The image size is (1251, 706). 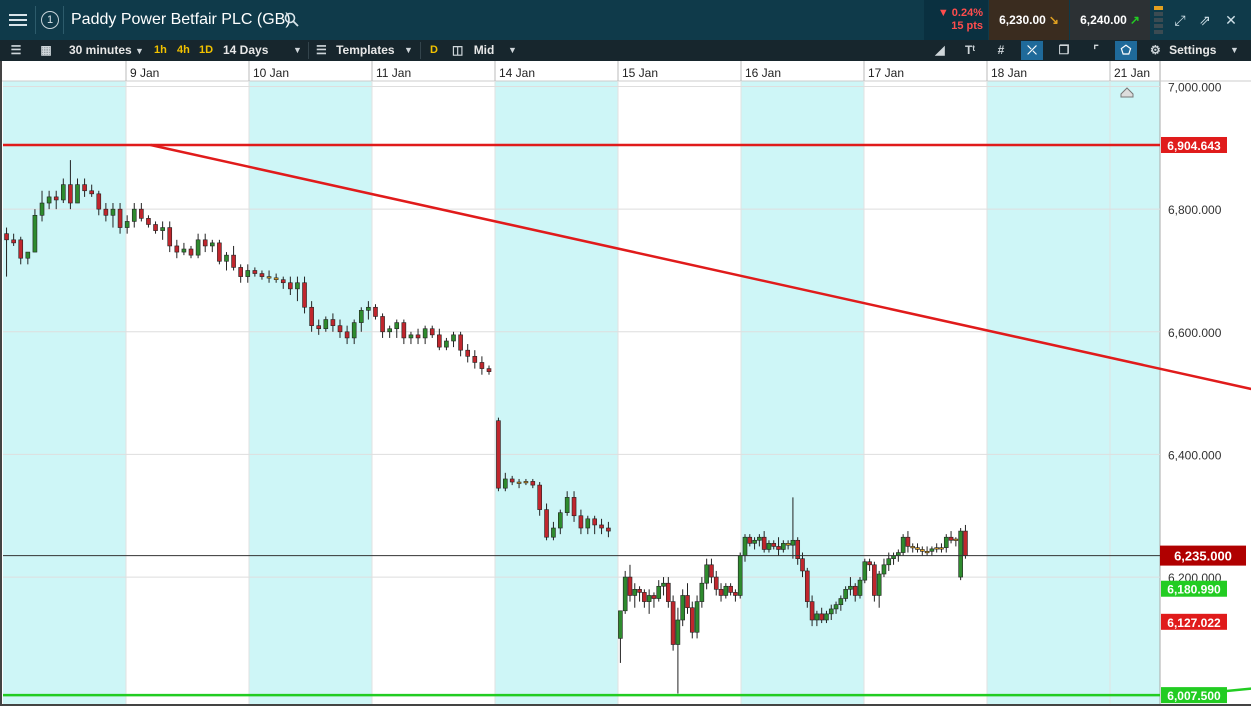 I want to click on y-tick-label: 6,400.000, so click(x=1195, y=455).